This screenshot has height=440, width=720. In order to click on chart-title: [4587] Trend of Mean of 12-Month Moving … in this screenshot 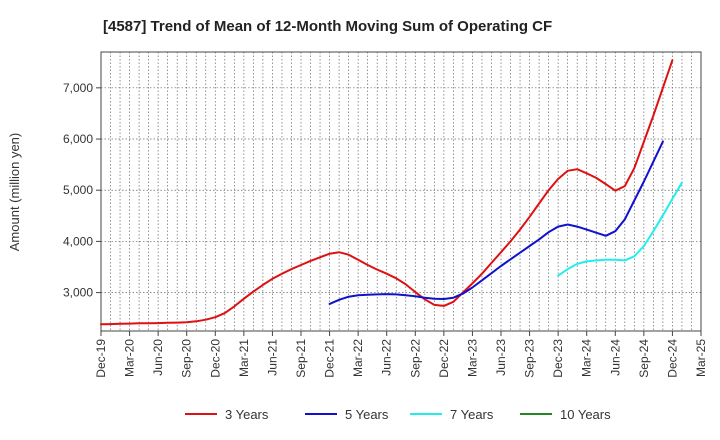, I will do `click(327, 26)`.